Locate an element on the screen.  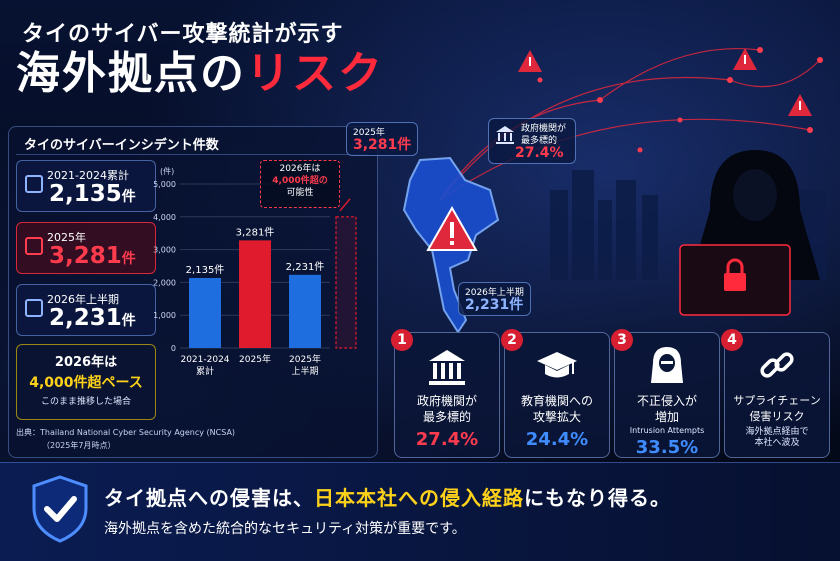
card-2025: 2025年 3,281件 is located at coordinates (86, 248).